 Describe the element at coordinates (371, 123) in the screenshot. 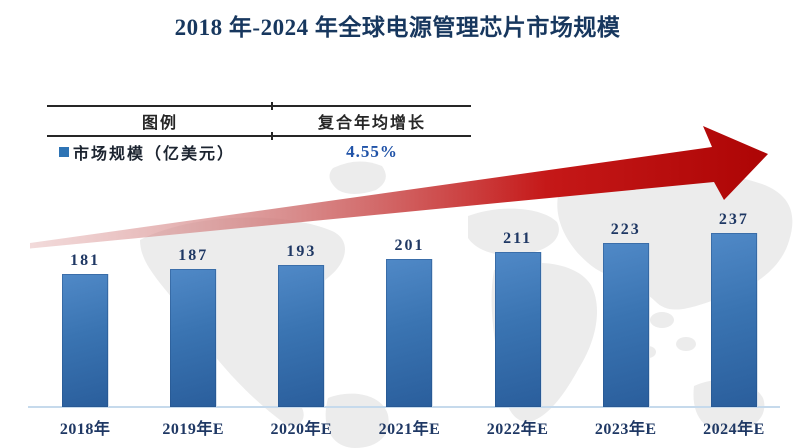

I see `cagr-header-label: 复合年均增长` at that location.